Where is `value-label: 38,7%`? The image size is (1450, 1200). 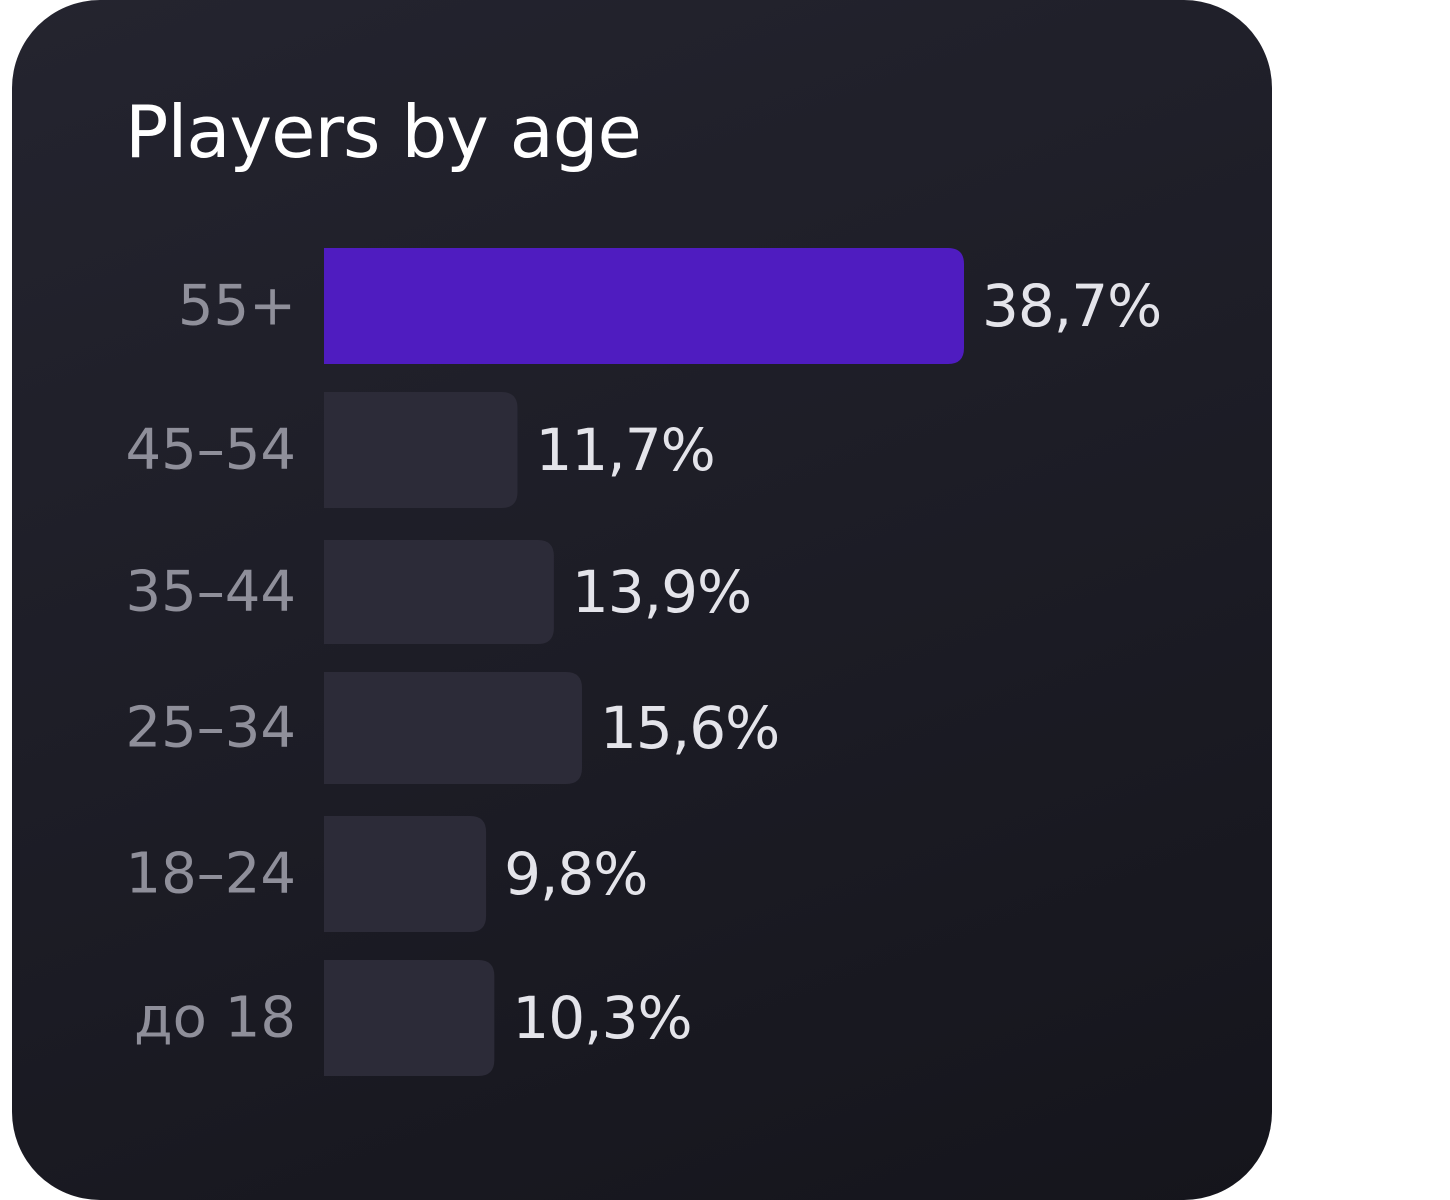 value-label: 38,7% is located at coordinates (1071, 306).